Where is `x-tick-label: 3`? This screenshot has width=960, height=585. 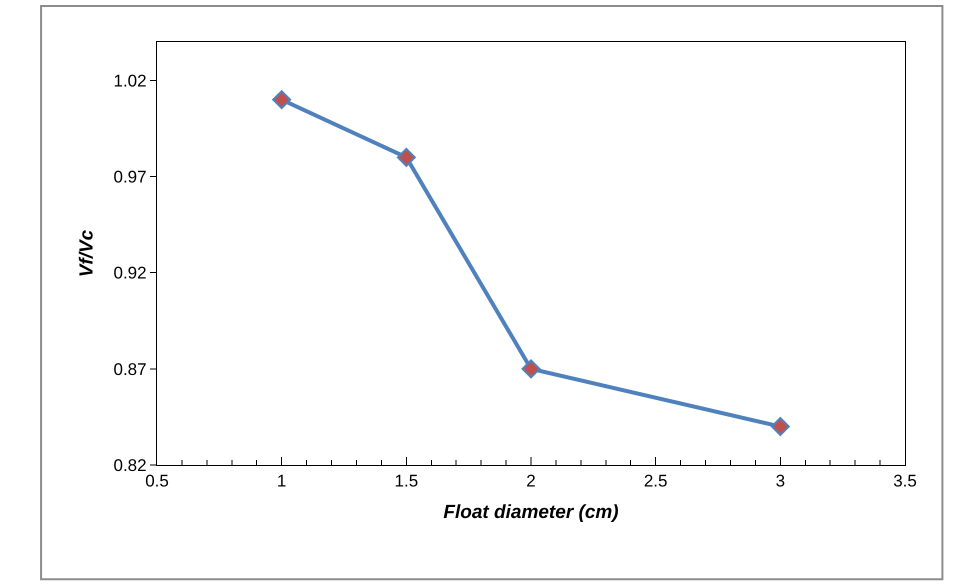
x-tick-label: 3 is located at coordinates (781, 480).